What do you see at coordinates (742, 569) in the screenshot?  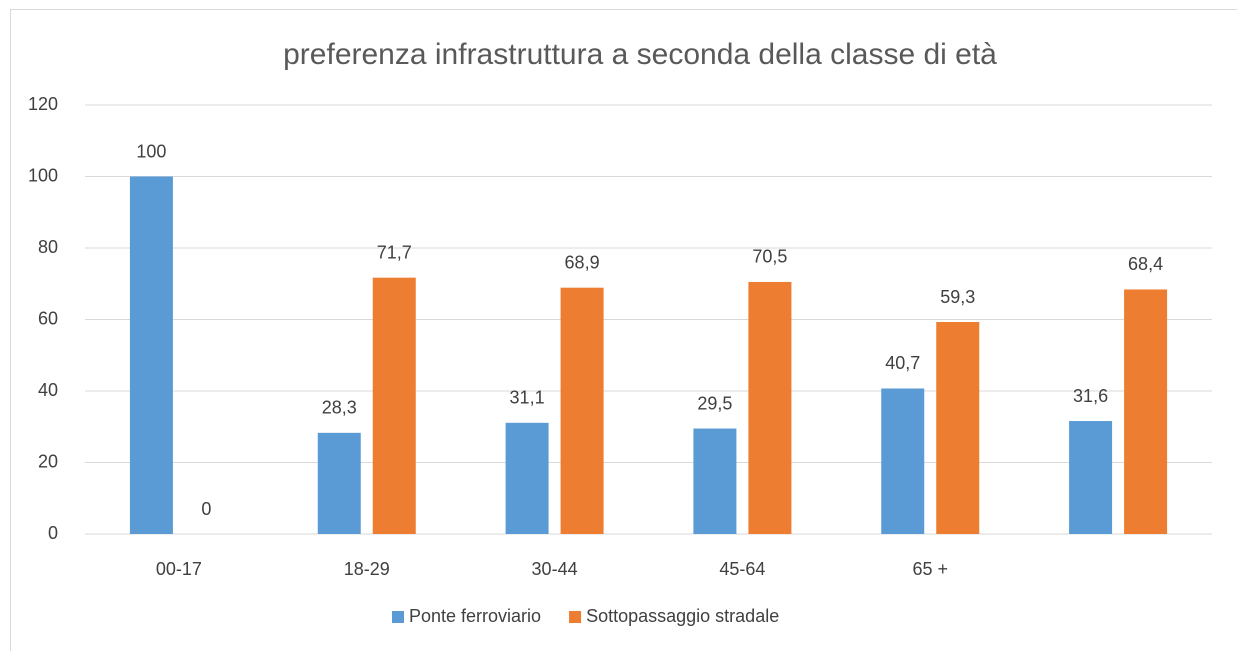 I see `x-tick-label: 45-64` at bounding box center [742, 569].